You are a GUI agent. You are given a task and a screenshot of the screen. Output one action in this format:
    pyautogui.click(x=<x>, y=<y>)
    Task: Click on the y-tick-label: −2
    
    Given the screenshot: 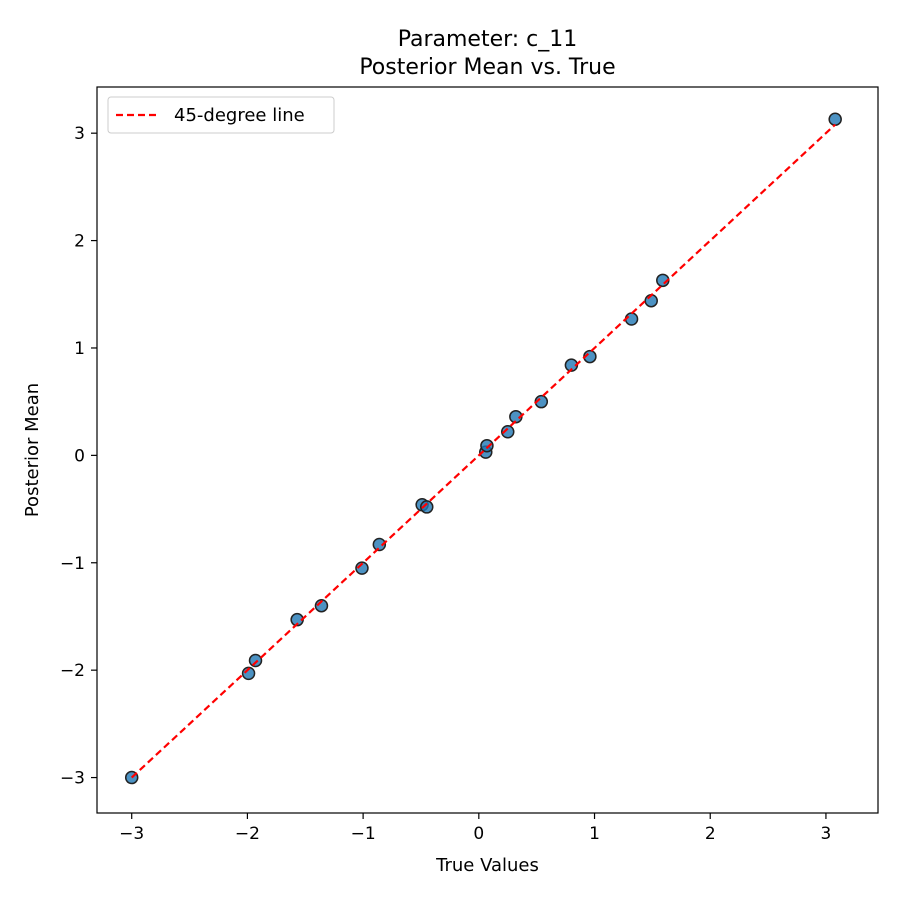 What is the action you would take?
    pyautogui.click(x=72, y=671)
    